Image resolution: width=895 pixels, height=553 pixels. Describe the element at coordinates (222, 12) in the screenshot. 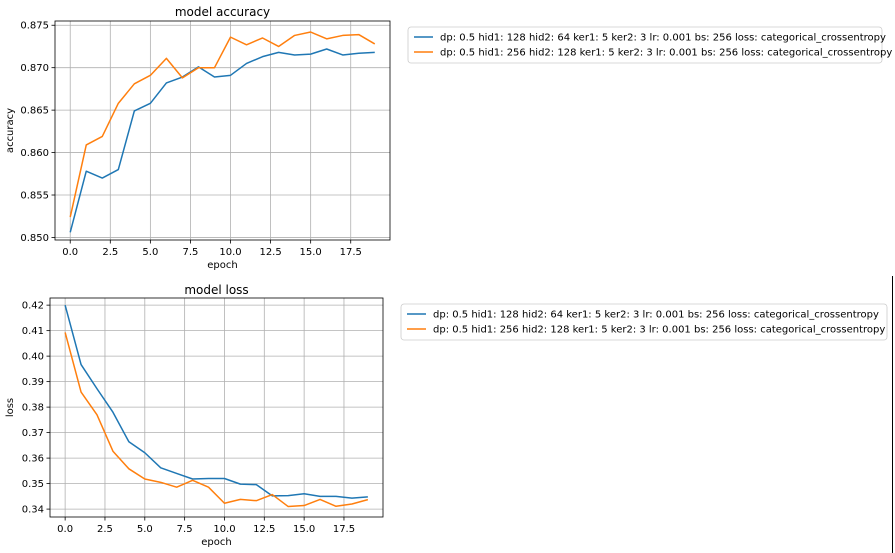

I see `chart-title: model accuracy` at that location.